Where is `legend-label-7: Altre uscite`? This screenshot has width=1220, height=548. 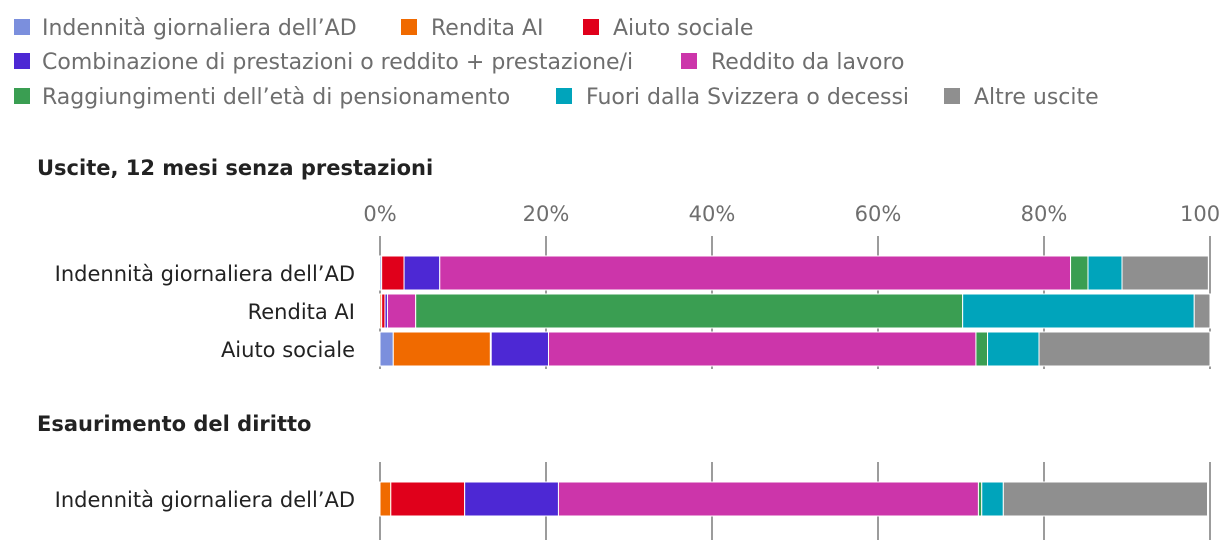 legend-label-7: Altre uscite is located at coordinates (1036, 97).